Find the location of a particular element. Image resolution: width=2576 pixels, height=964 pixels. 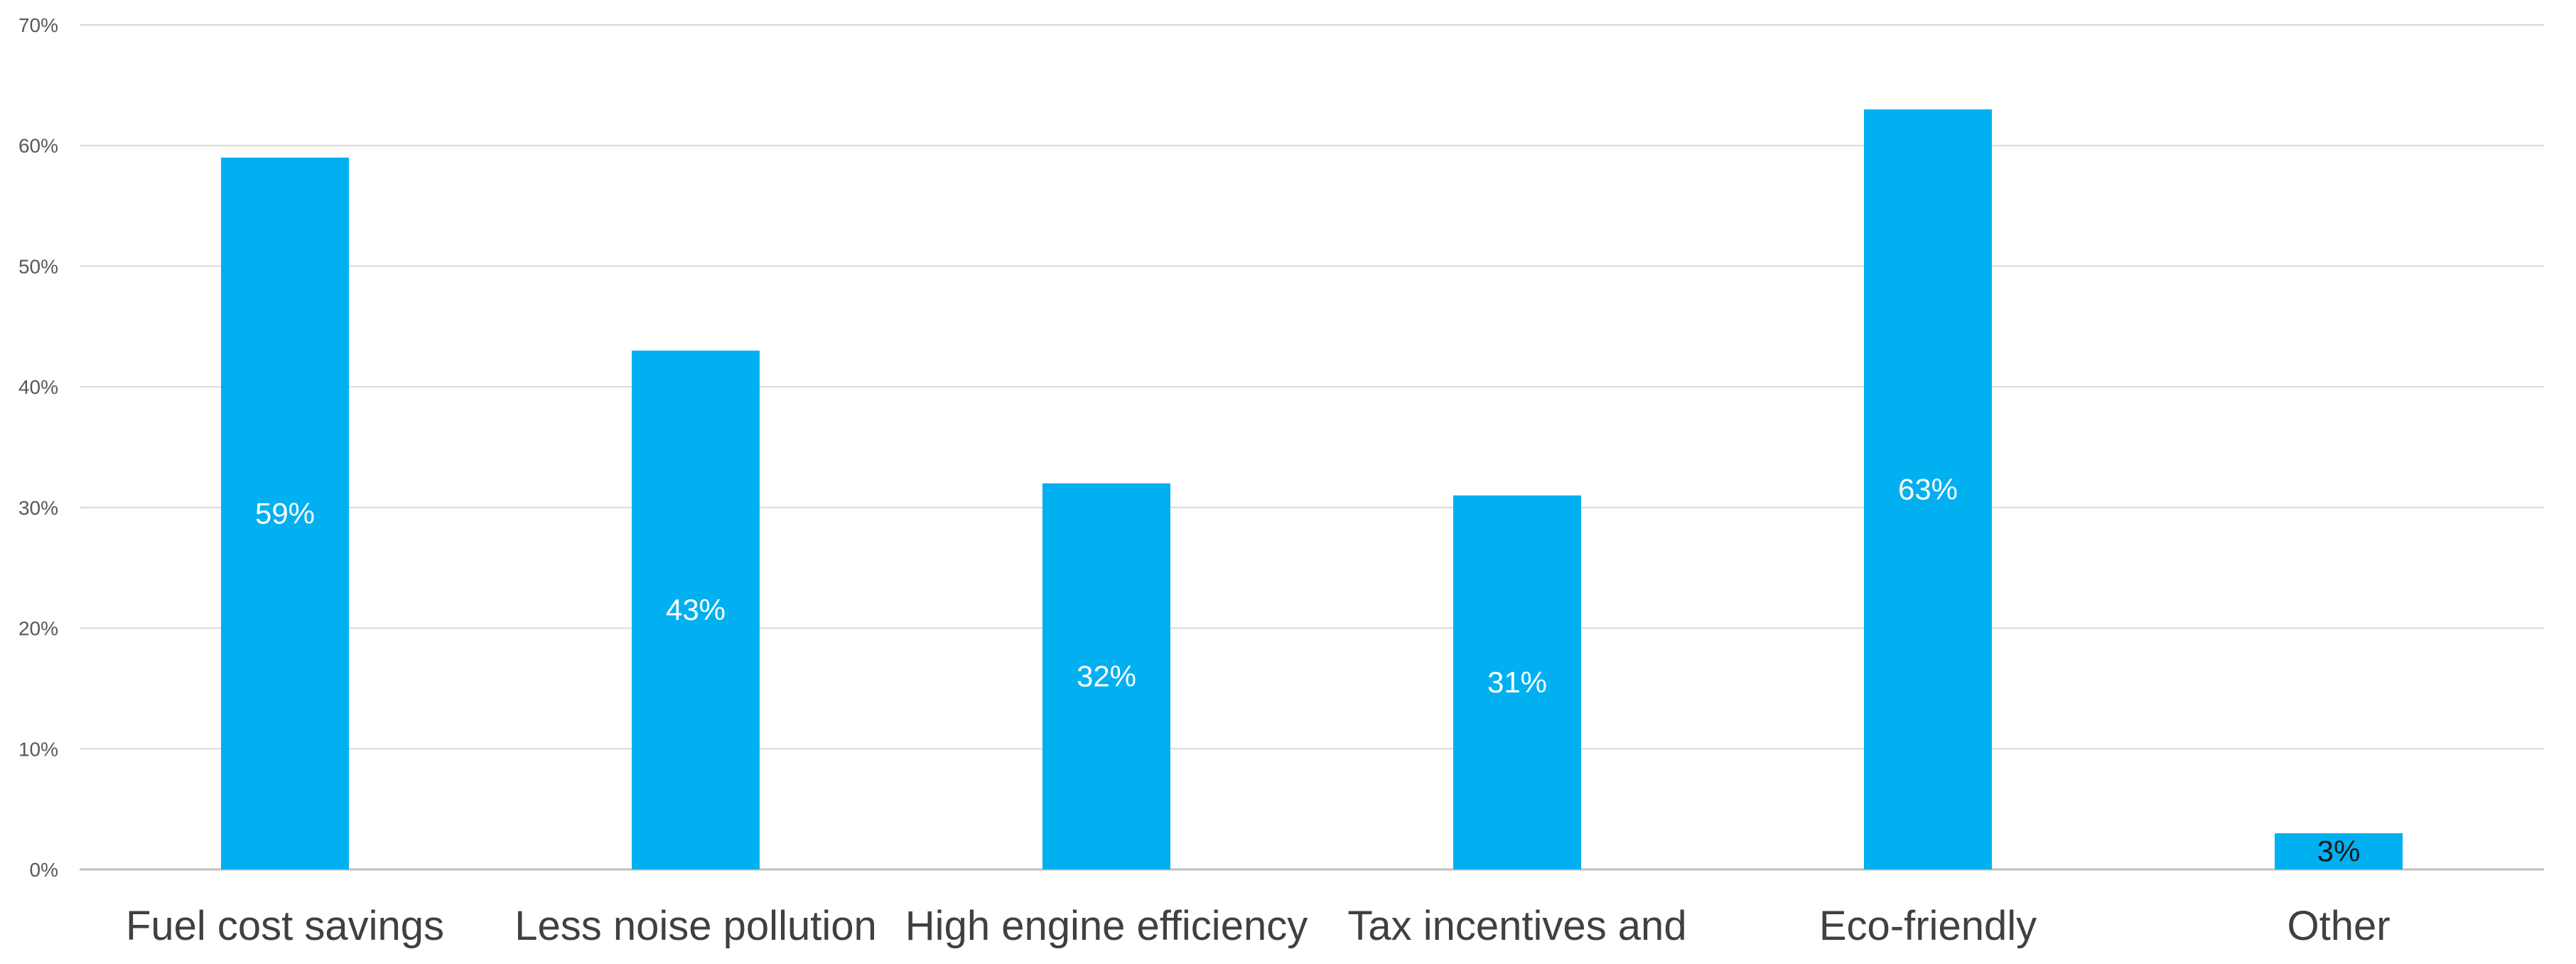

y-tick-label: 60% is located at coordinates (38, 146).